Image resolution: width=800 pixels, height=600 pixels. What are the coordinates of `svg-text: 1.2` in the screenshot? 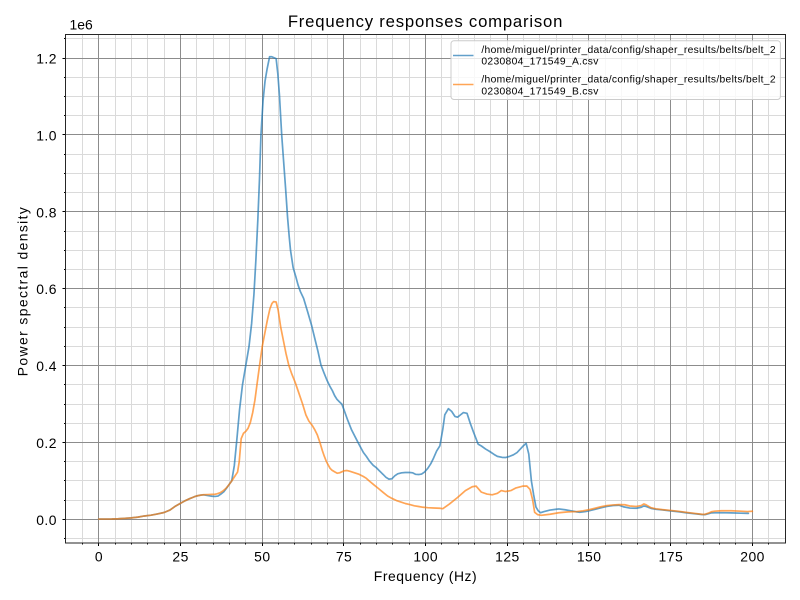 It's located at (46, 58).